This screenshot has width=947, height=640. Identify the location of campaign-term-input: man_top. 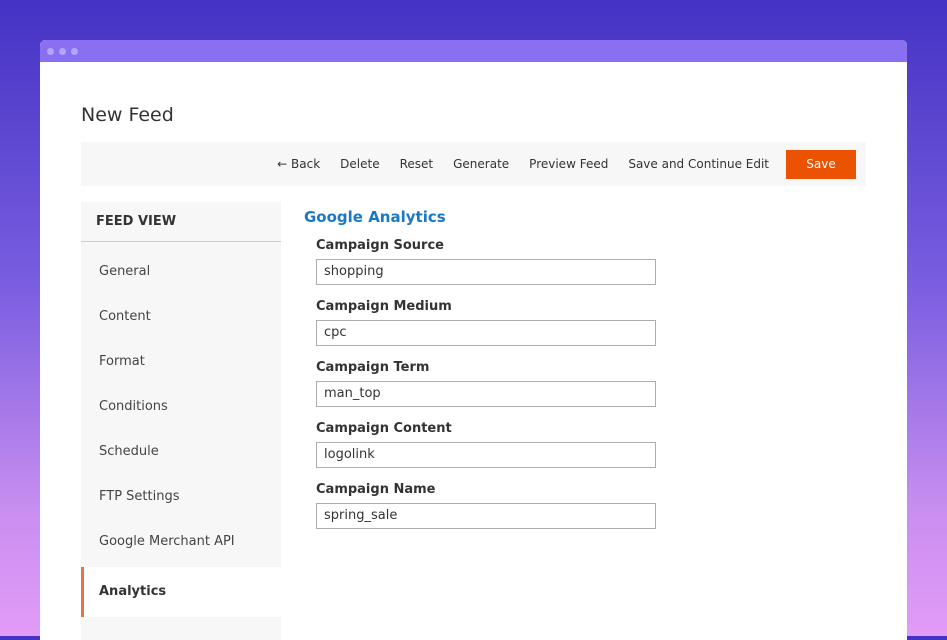
(486, 394).